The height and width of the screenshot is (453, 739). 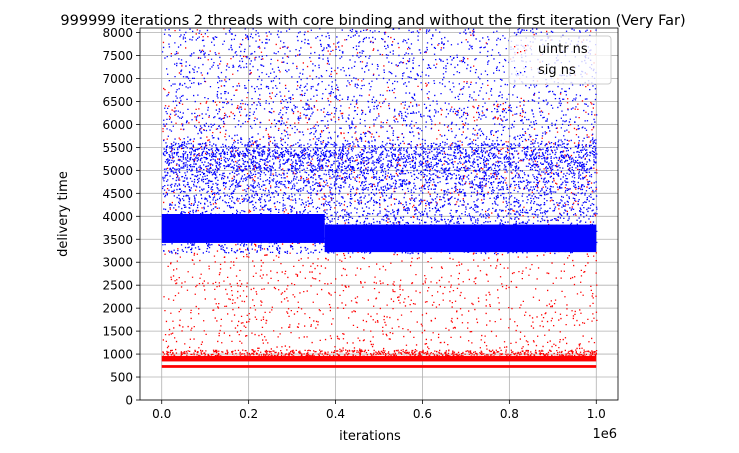 I want to click on y-tick-label: 4000, so click(x=117, y=217).